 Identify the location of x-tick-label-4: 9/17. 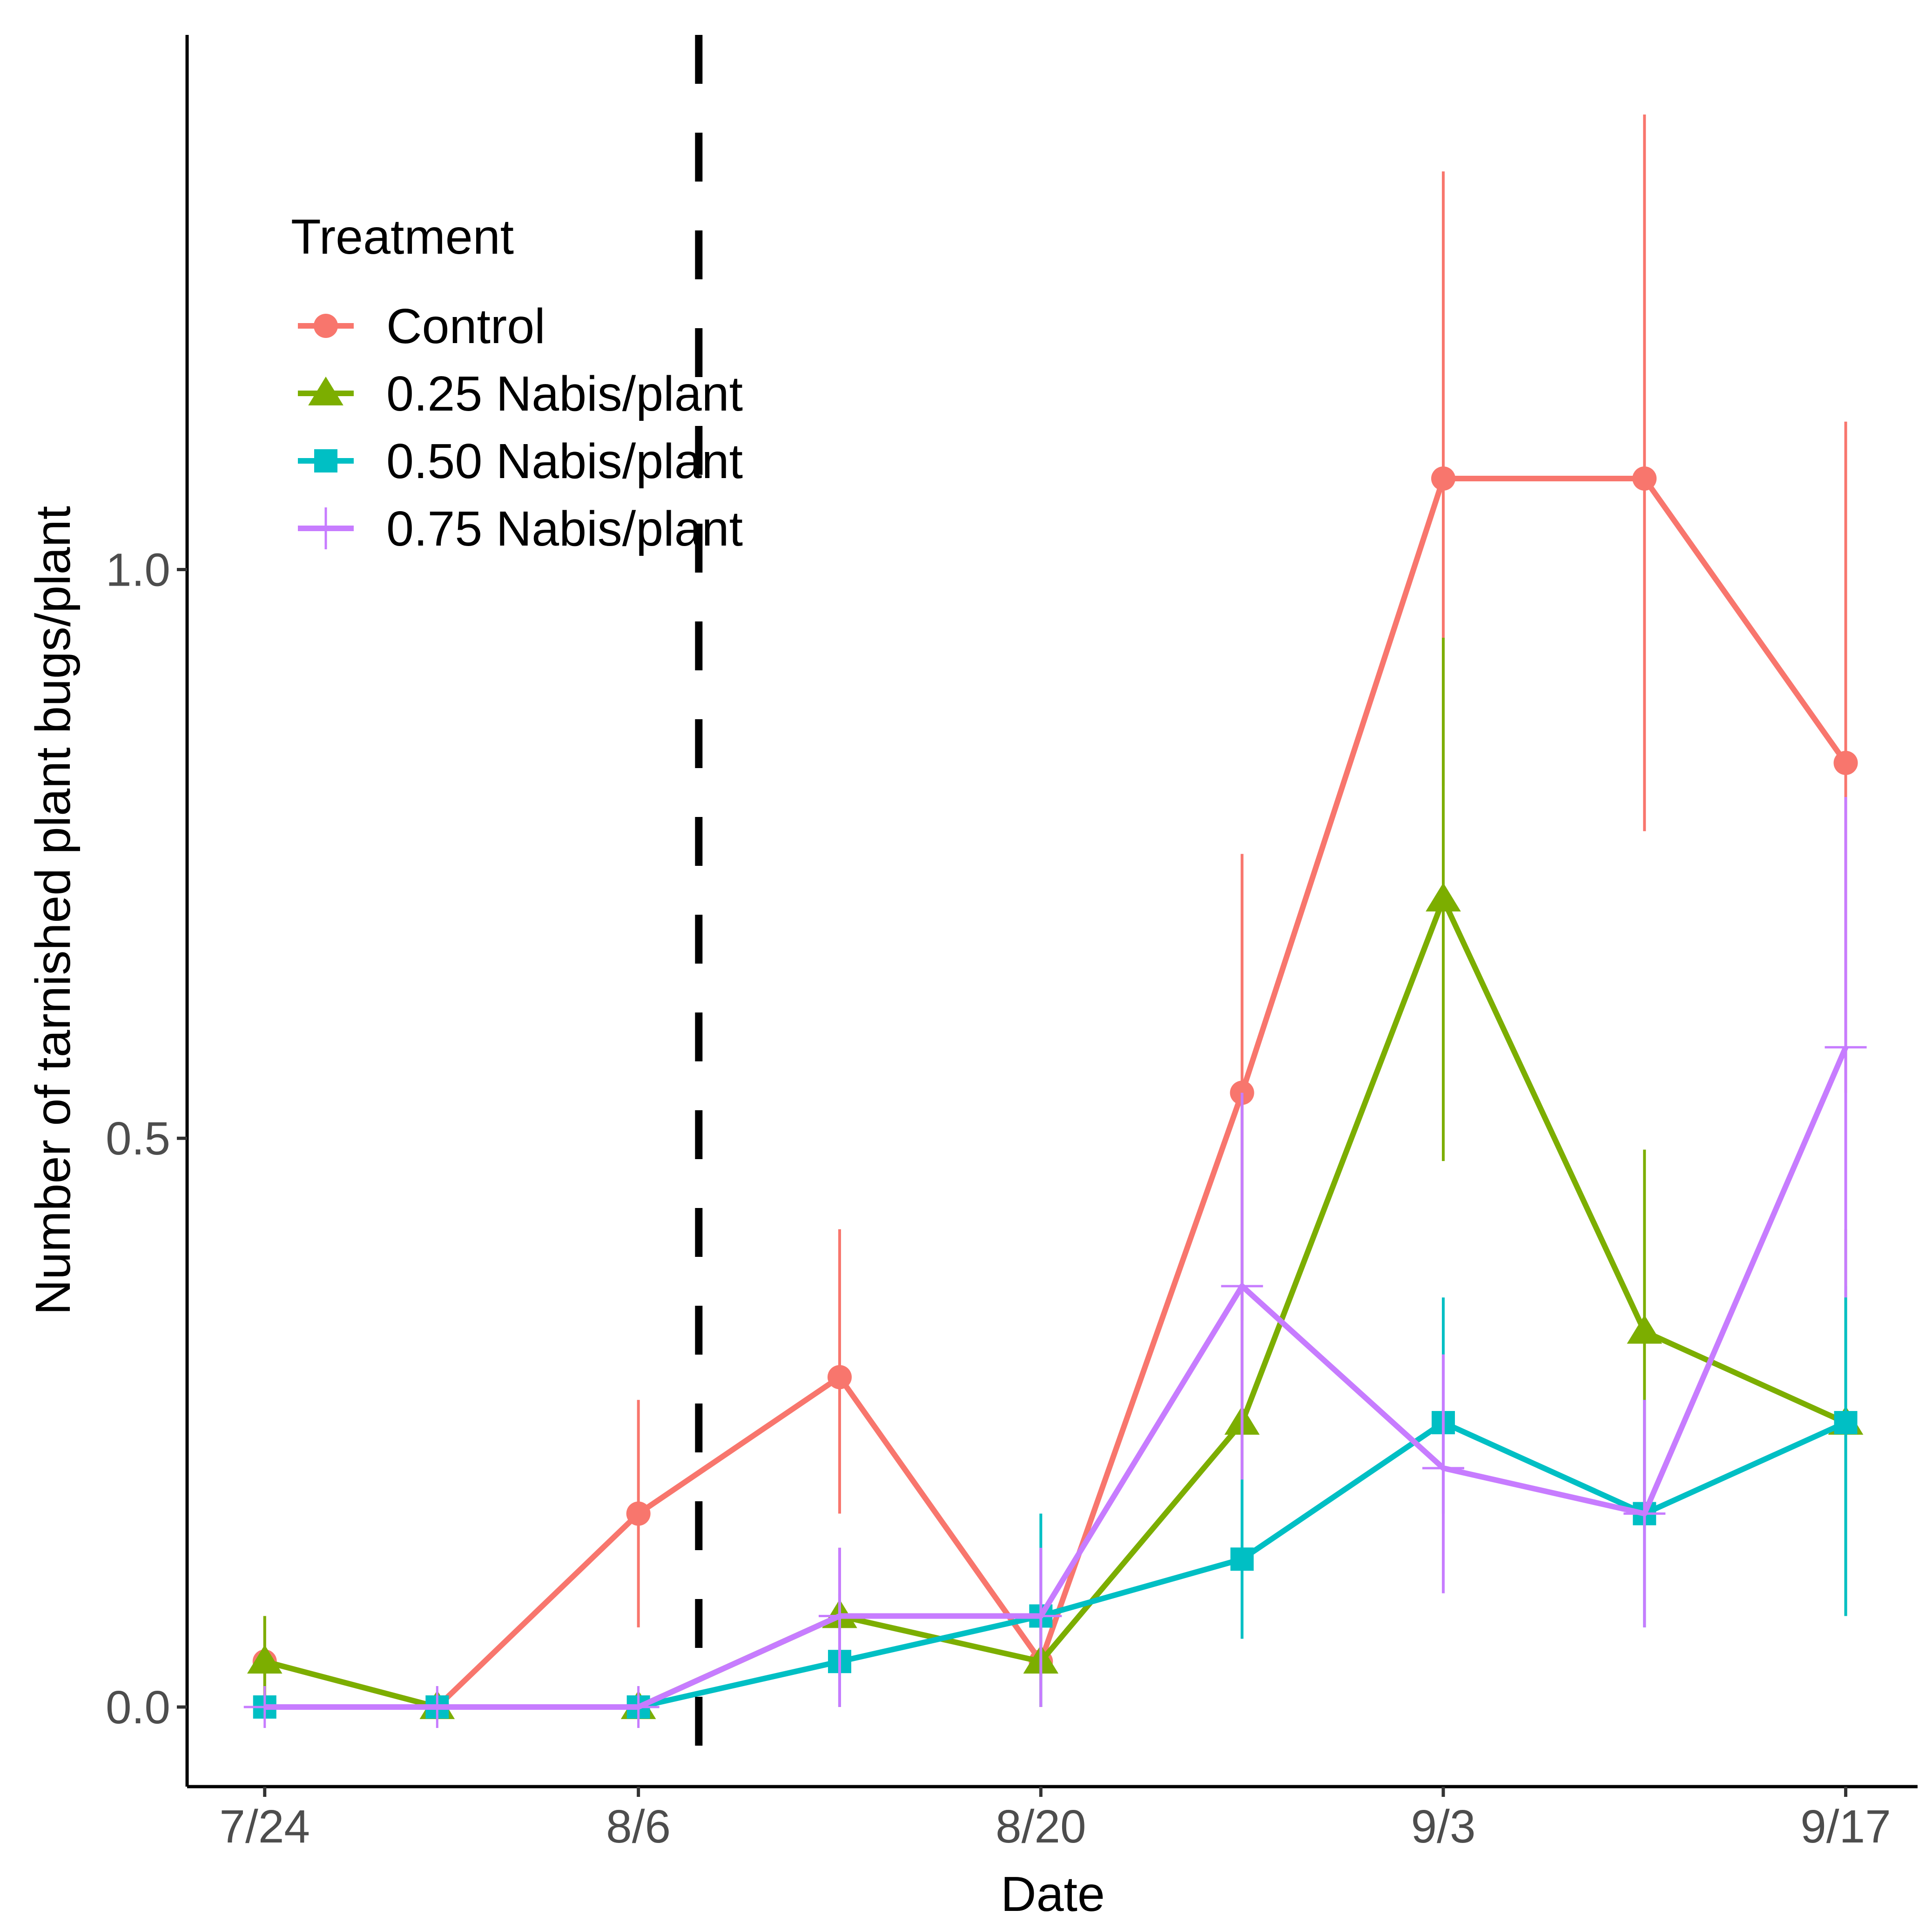
(1845, 1827).